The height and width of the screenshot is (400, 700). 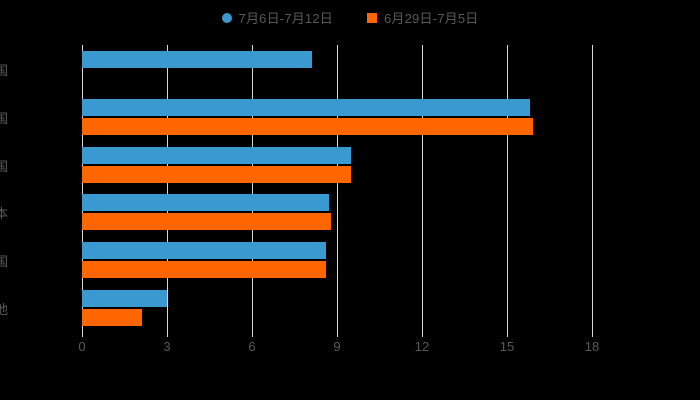 I want to click on chart-legend: 7月6日-7月12日 6月29日-7月5日, so click(x=350, y=17).